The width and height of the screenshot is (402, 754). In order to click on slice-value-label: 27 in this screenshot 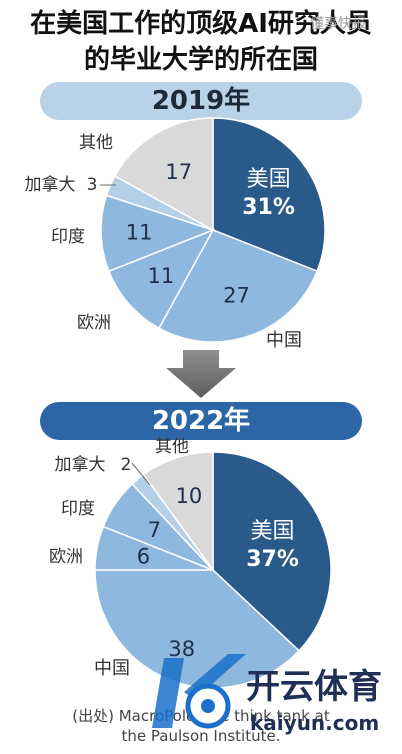, I will do `click(236, 295)`.